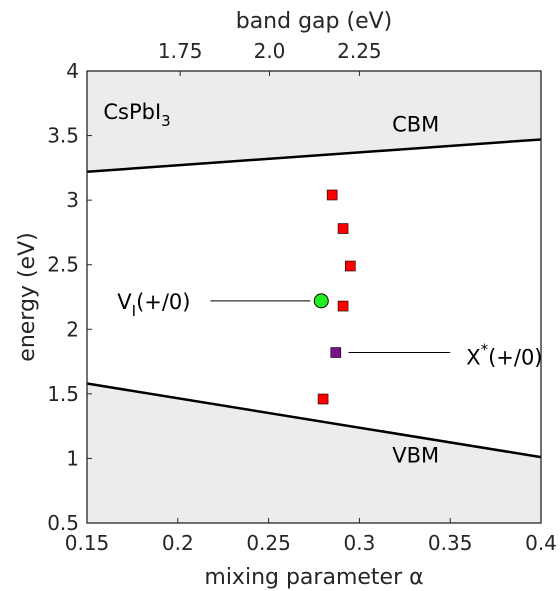 The width and height of the screenshot is (560, 591). What do you see at coordinates (136, 115) in the screenshot?
I see `material-label: CsPbI3` at bounding box center [136, 115].